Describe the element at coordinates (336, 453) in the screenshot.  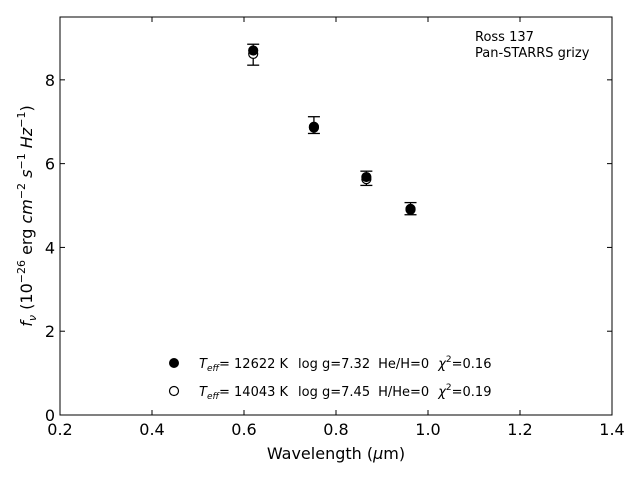
I see `x-axis-label: Wavelength (μm)` at that location.